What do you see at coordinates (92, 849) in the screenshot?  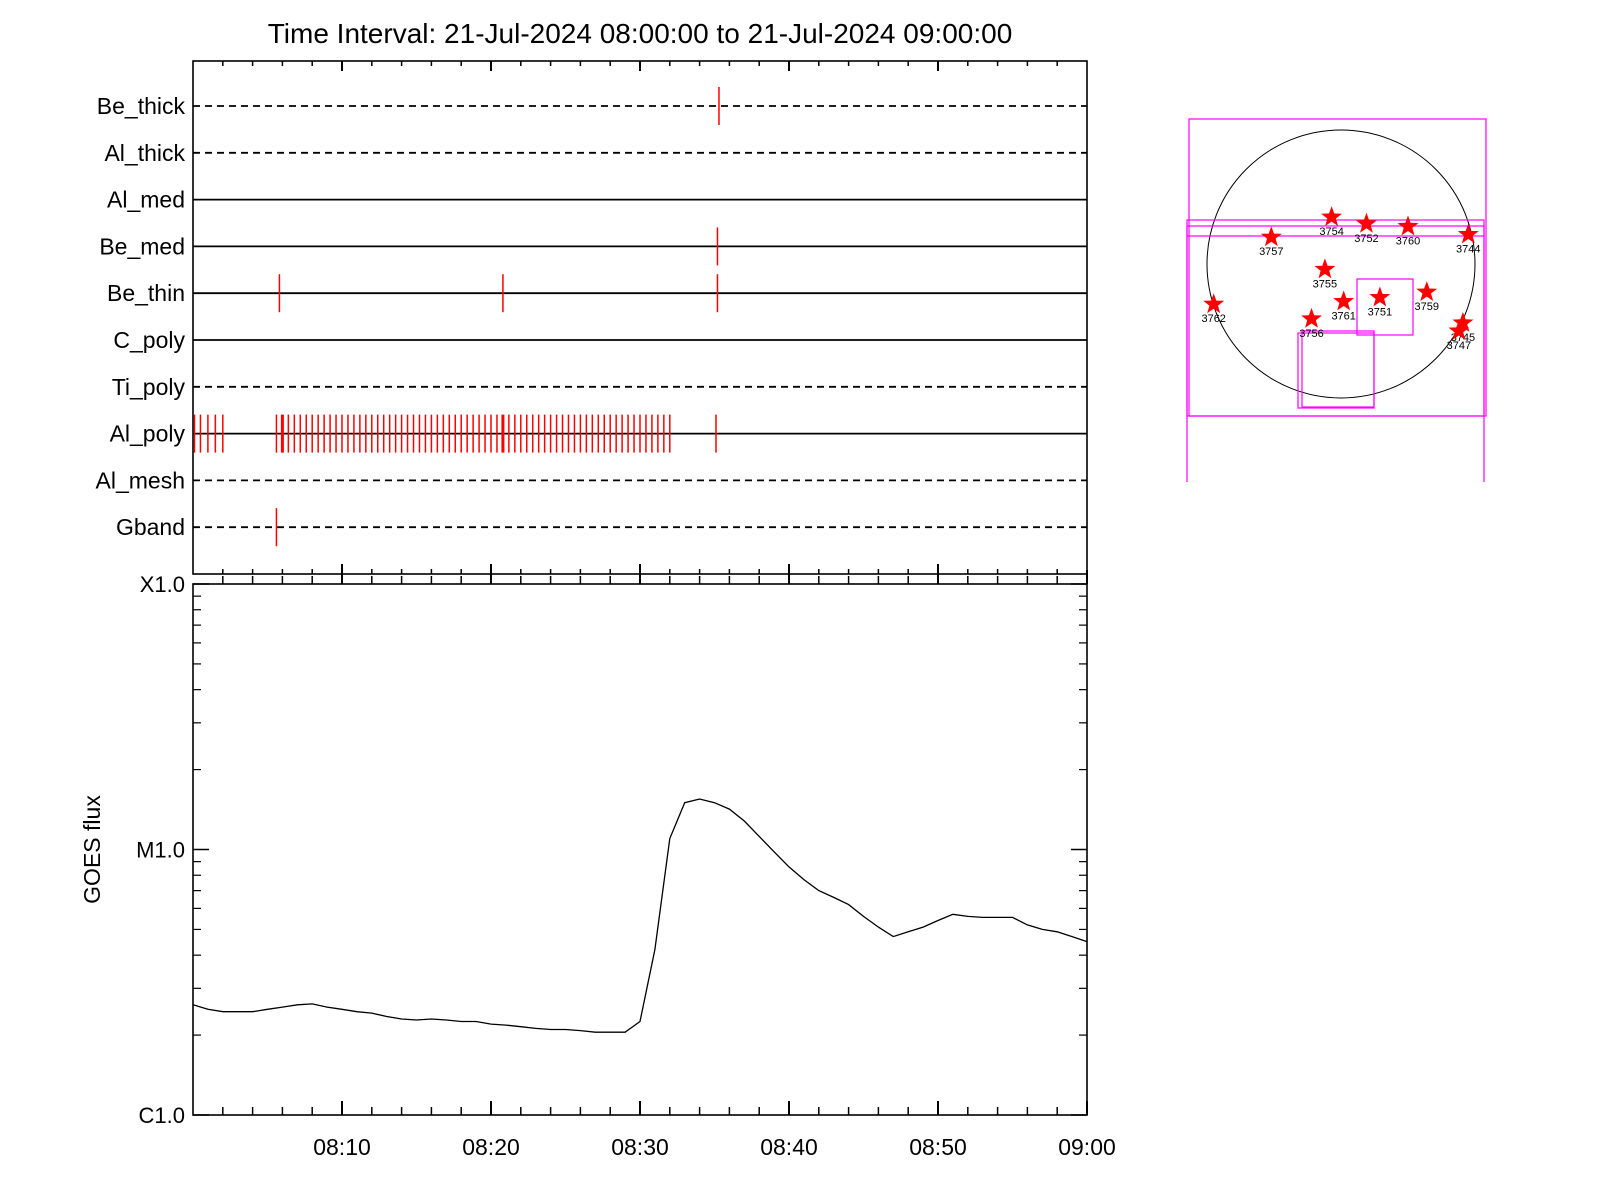 I see `y-axis-label: GOES flux` at bounding box center [92, 849].